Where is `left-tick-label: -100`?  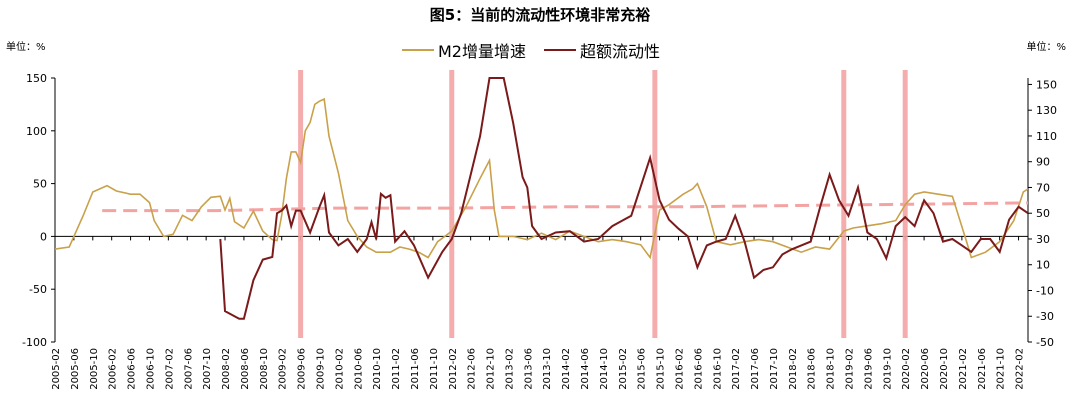
left-tick-label: -100 is located at coordinates (34, 342).